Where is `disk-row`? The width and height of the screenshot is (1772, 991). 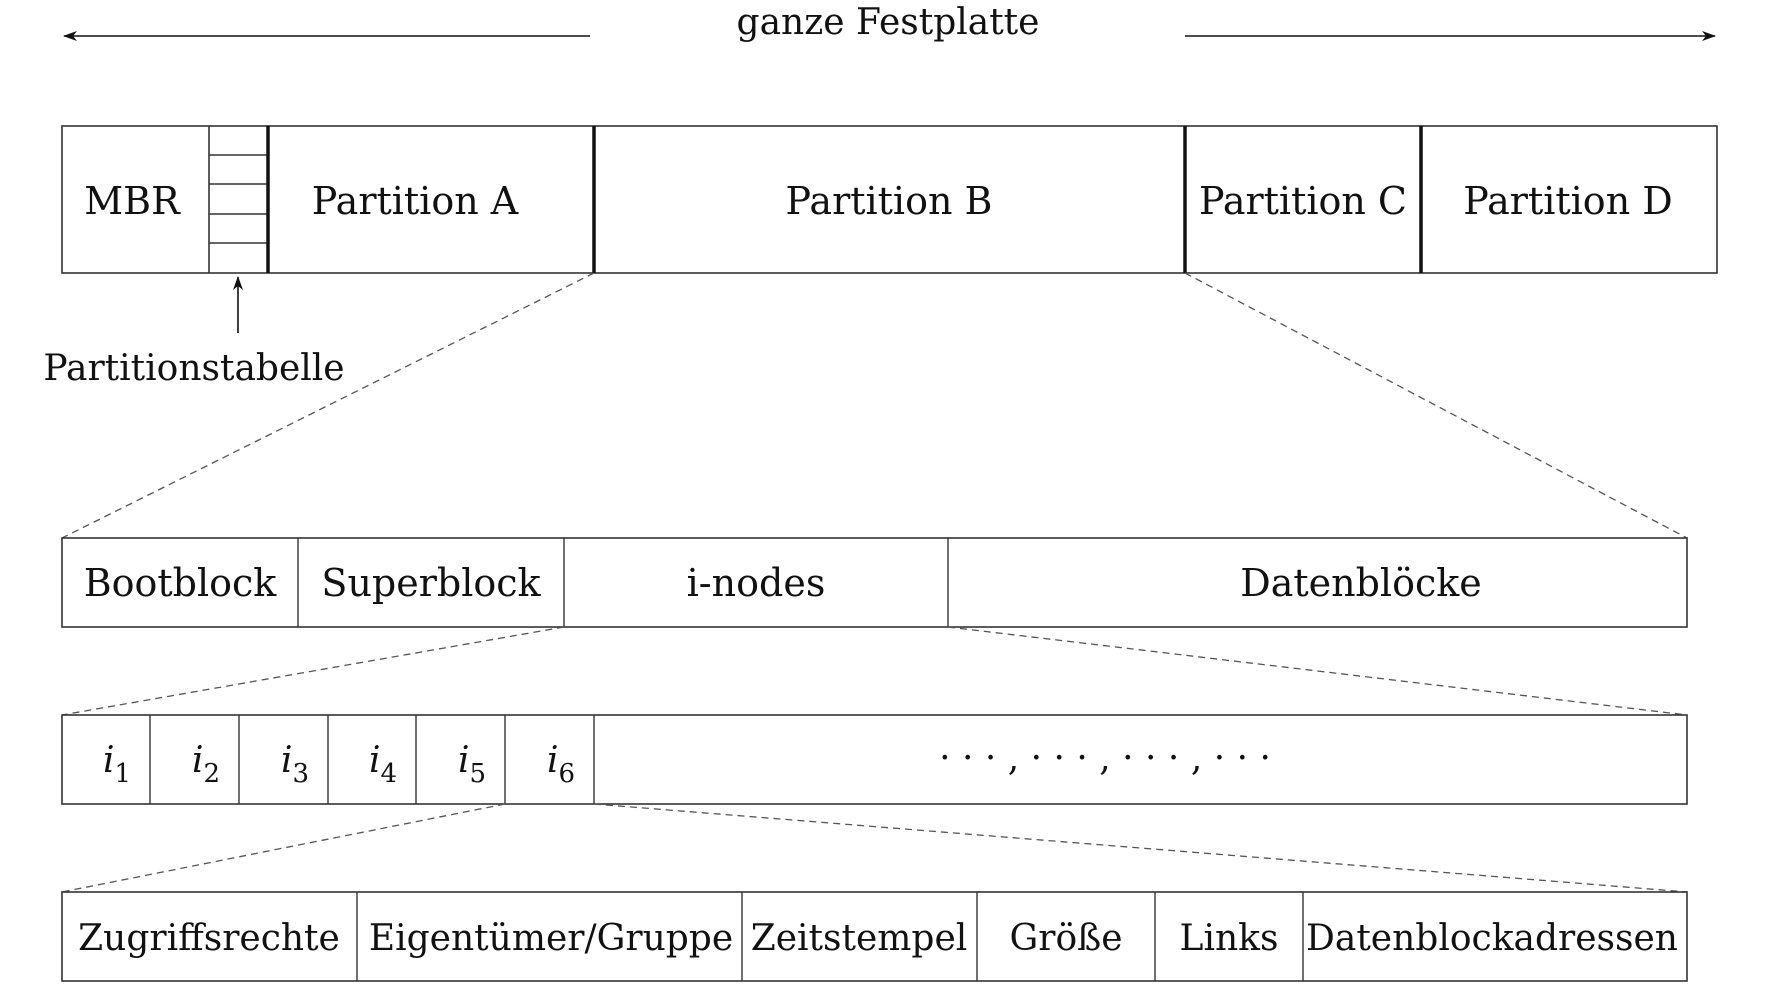
disk-row is located at coordinates (889, 199).